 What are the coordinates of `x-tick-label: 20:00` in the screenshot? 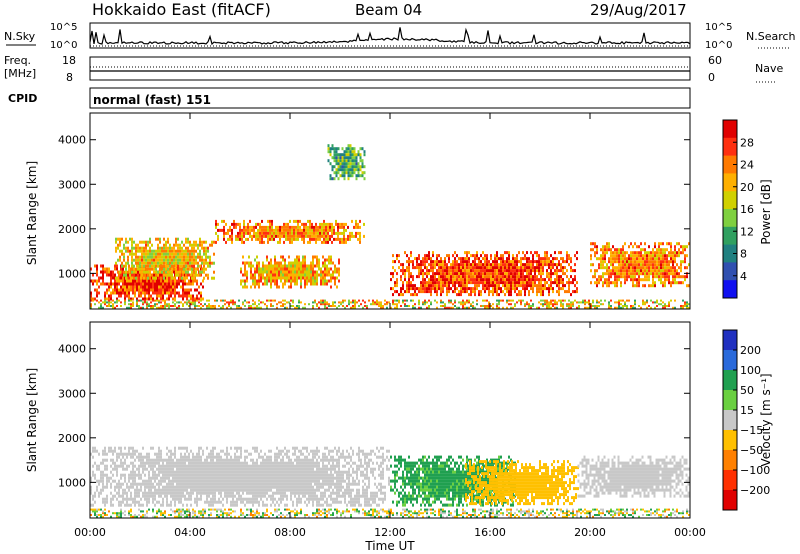 It's located at (590, 532).